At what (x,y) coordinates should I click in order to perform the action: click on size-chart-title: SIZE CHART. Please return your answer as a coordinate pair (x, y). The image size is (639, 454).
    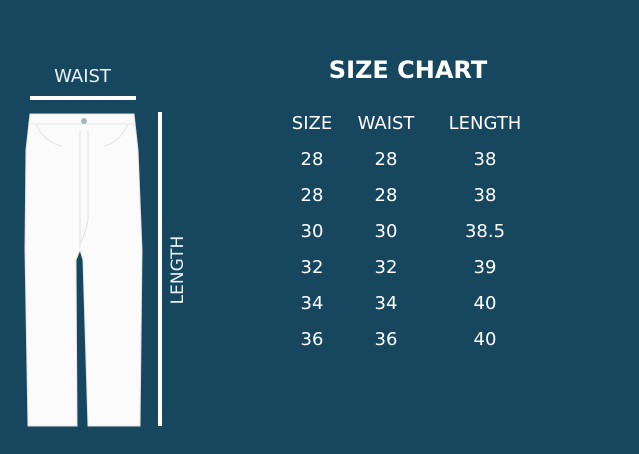
    Looking at the image, I should click on (408, 70).